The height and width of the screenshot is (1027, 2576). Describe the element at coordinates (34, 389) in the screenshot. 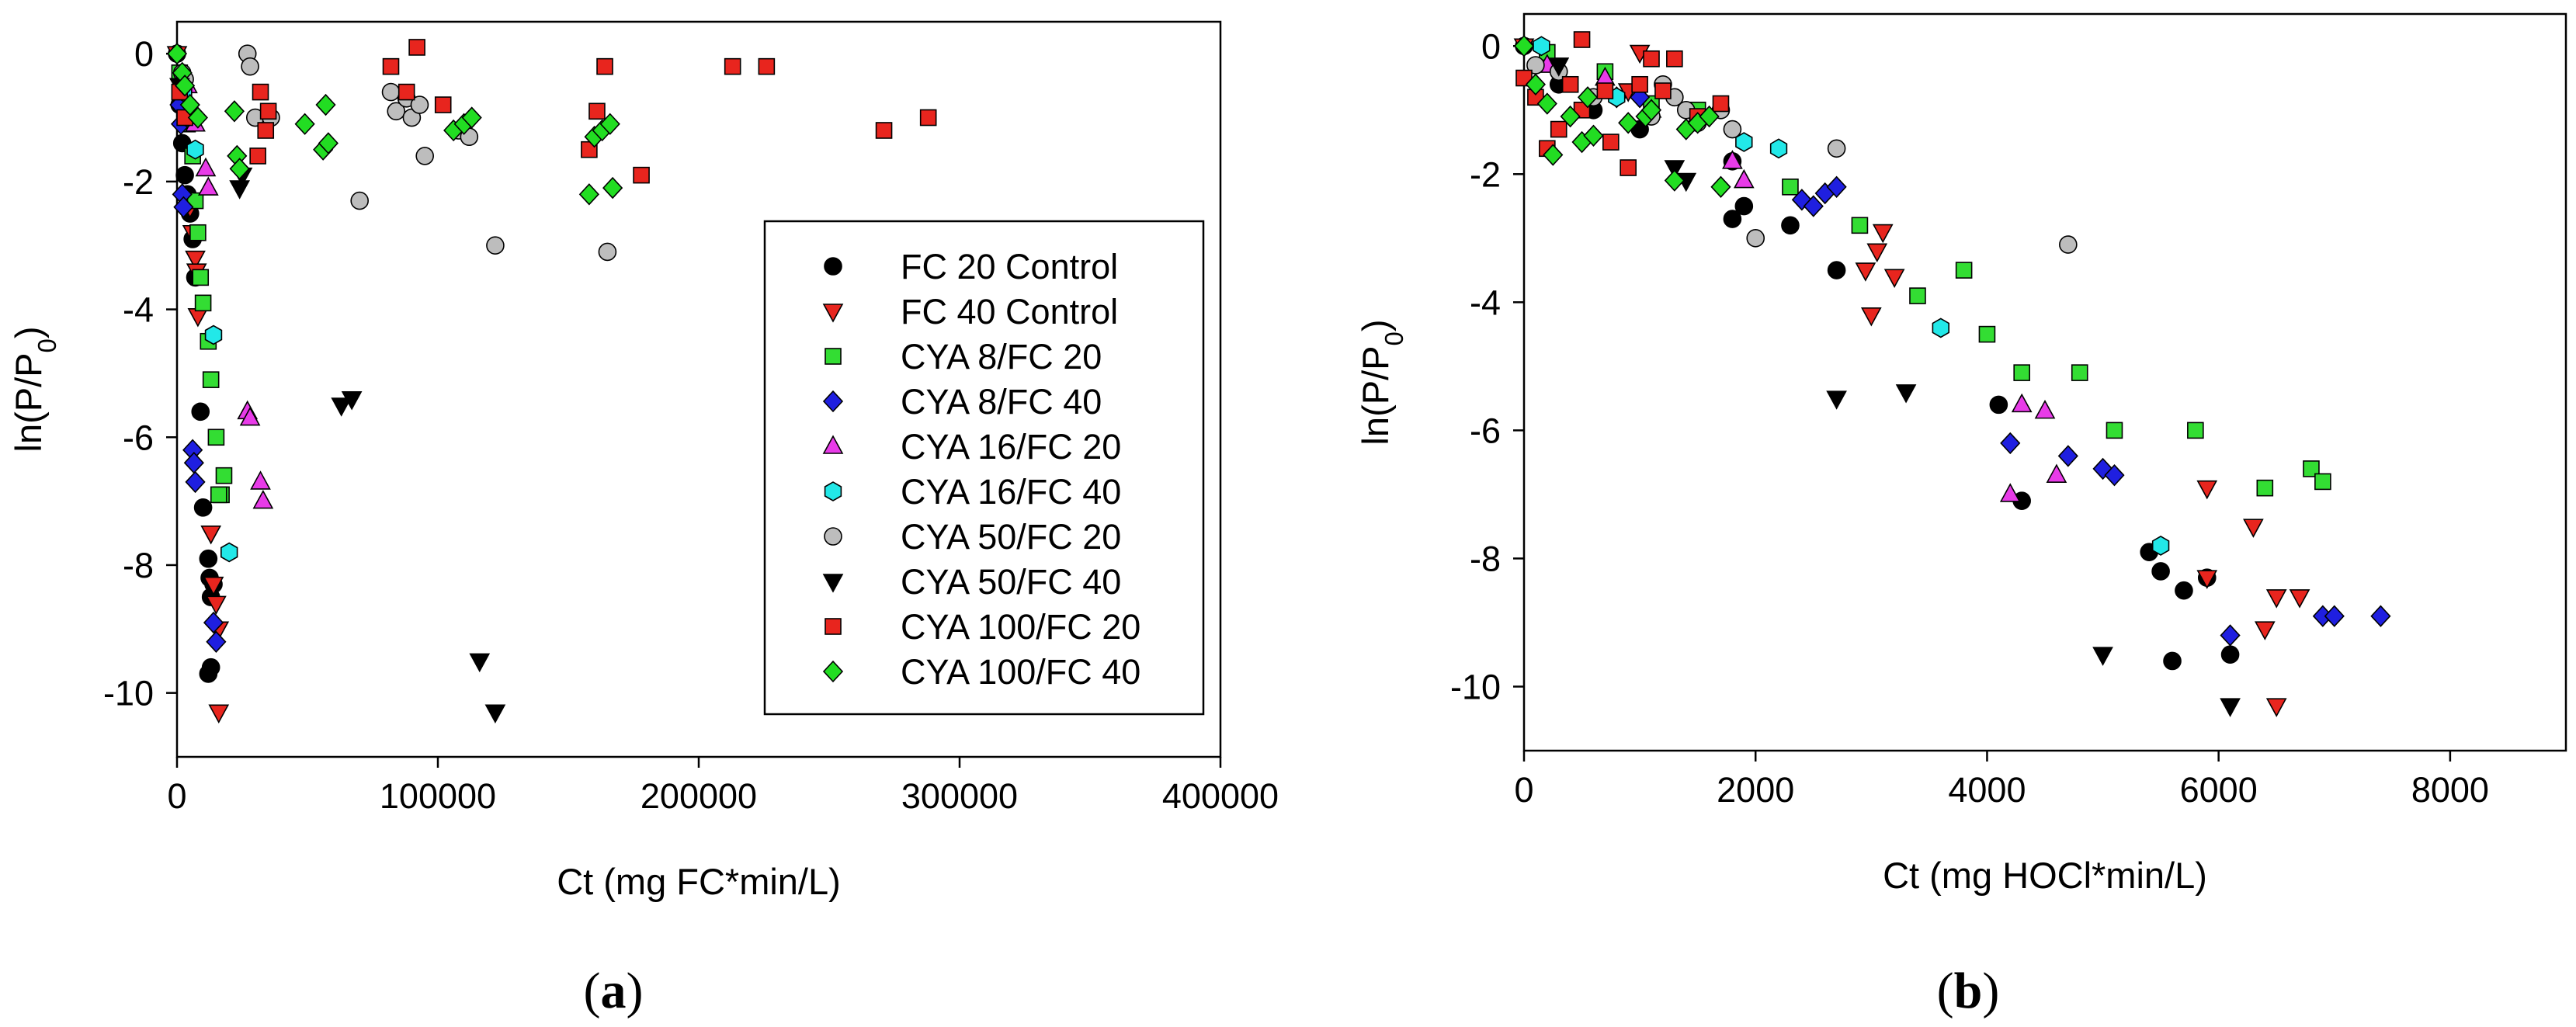

I see `y-axis-label: ln(P/P0)` at that location.